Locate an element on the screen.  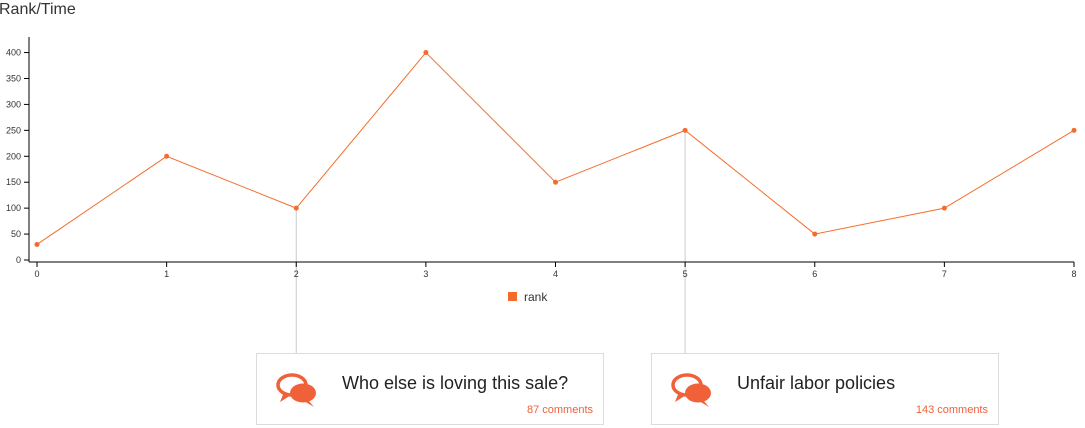
annotation-comments-count: 143 comments is located at coordinates (951, 410).